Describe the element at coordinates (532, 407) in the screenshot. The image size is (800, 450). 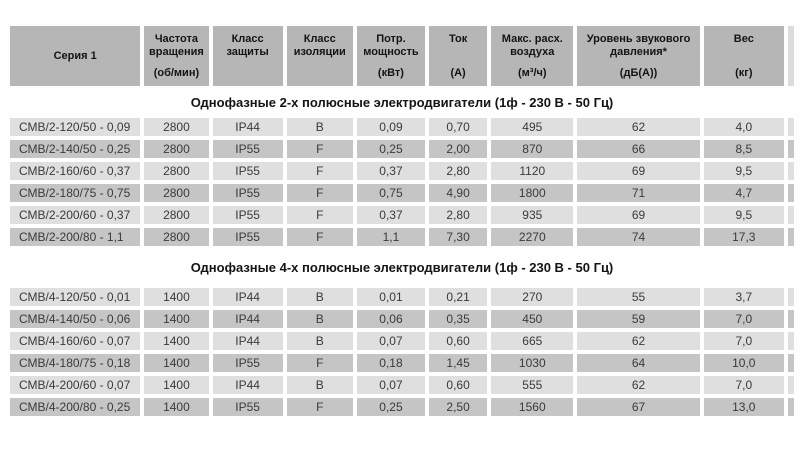
I see `cell-airflow: 1560` at that location.